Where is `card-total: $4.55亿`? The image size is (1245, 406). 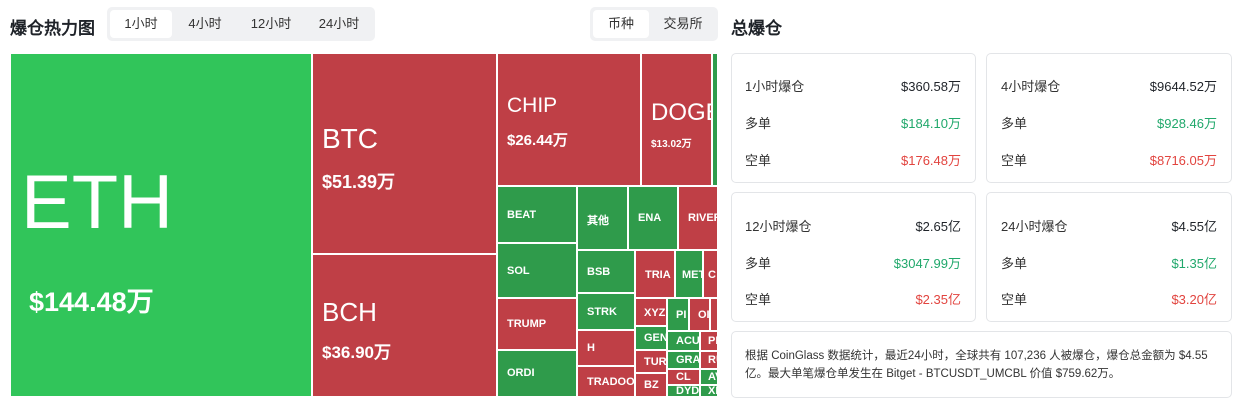 card-total: $4.55亿 is located at coordinates (1194, 226).